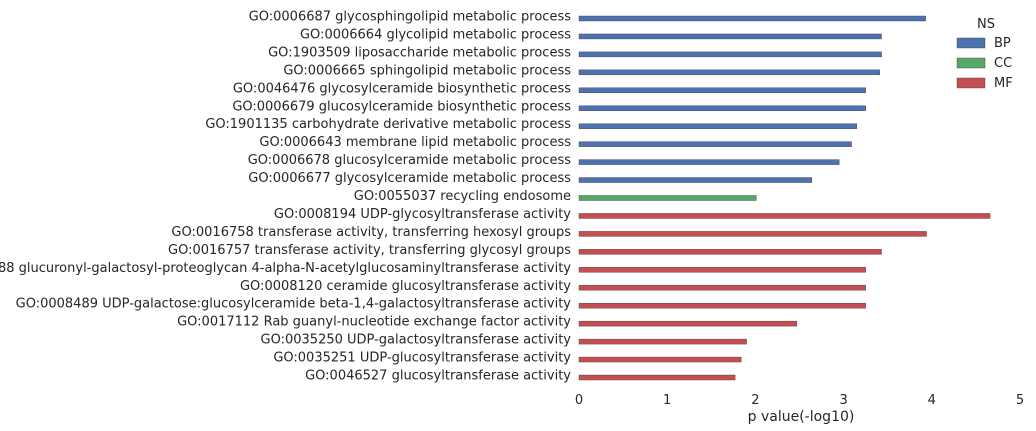 This screenshot has width=1036, height=431. Describe the element at coordinates (971, 83) in the screenshot. I see `legend-swatch-mf` at that location.